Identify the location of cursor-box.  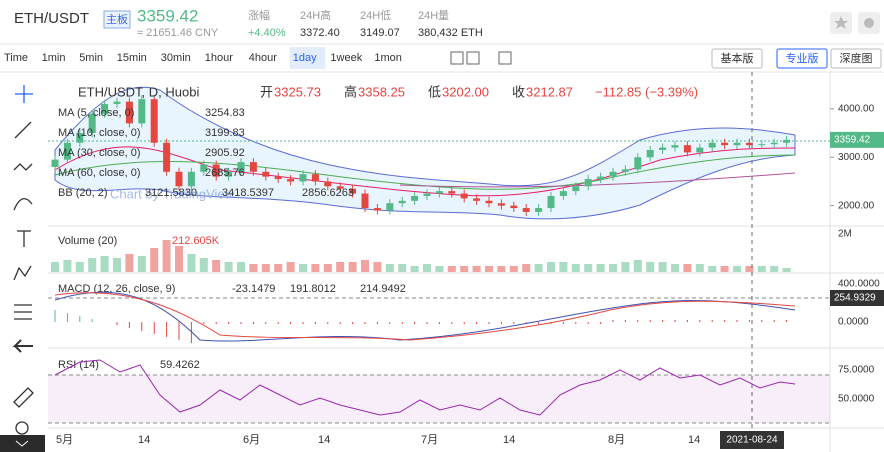
(752, 440).